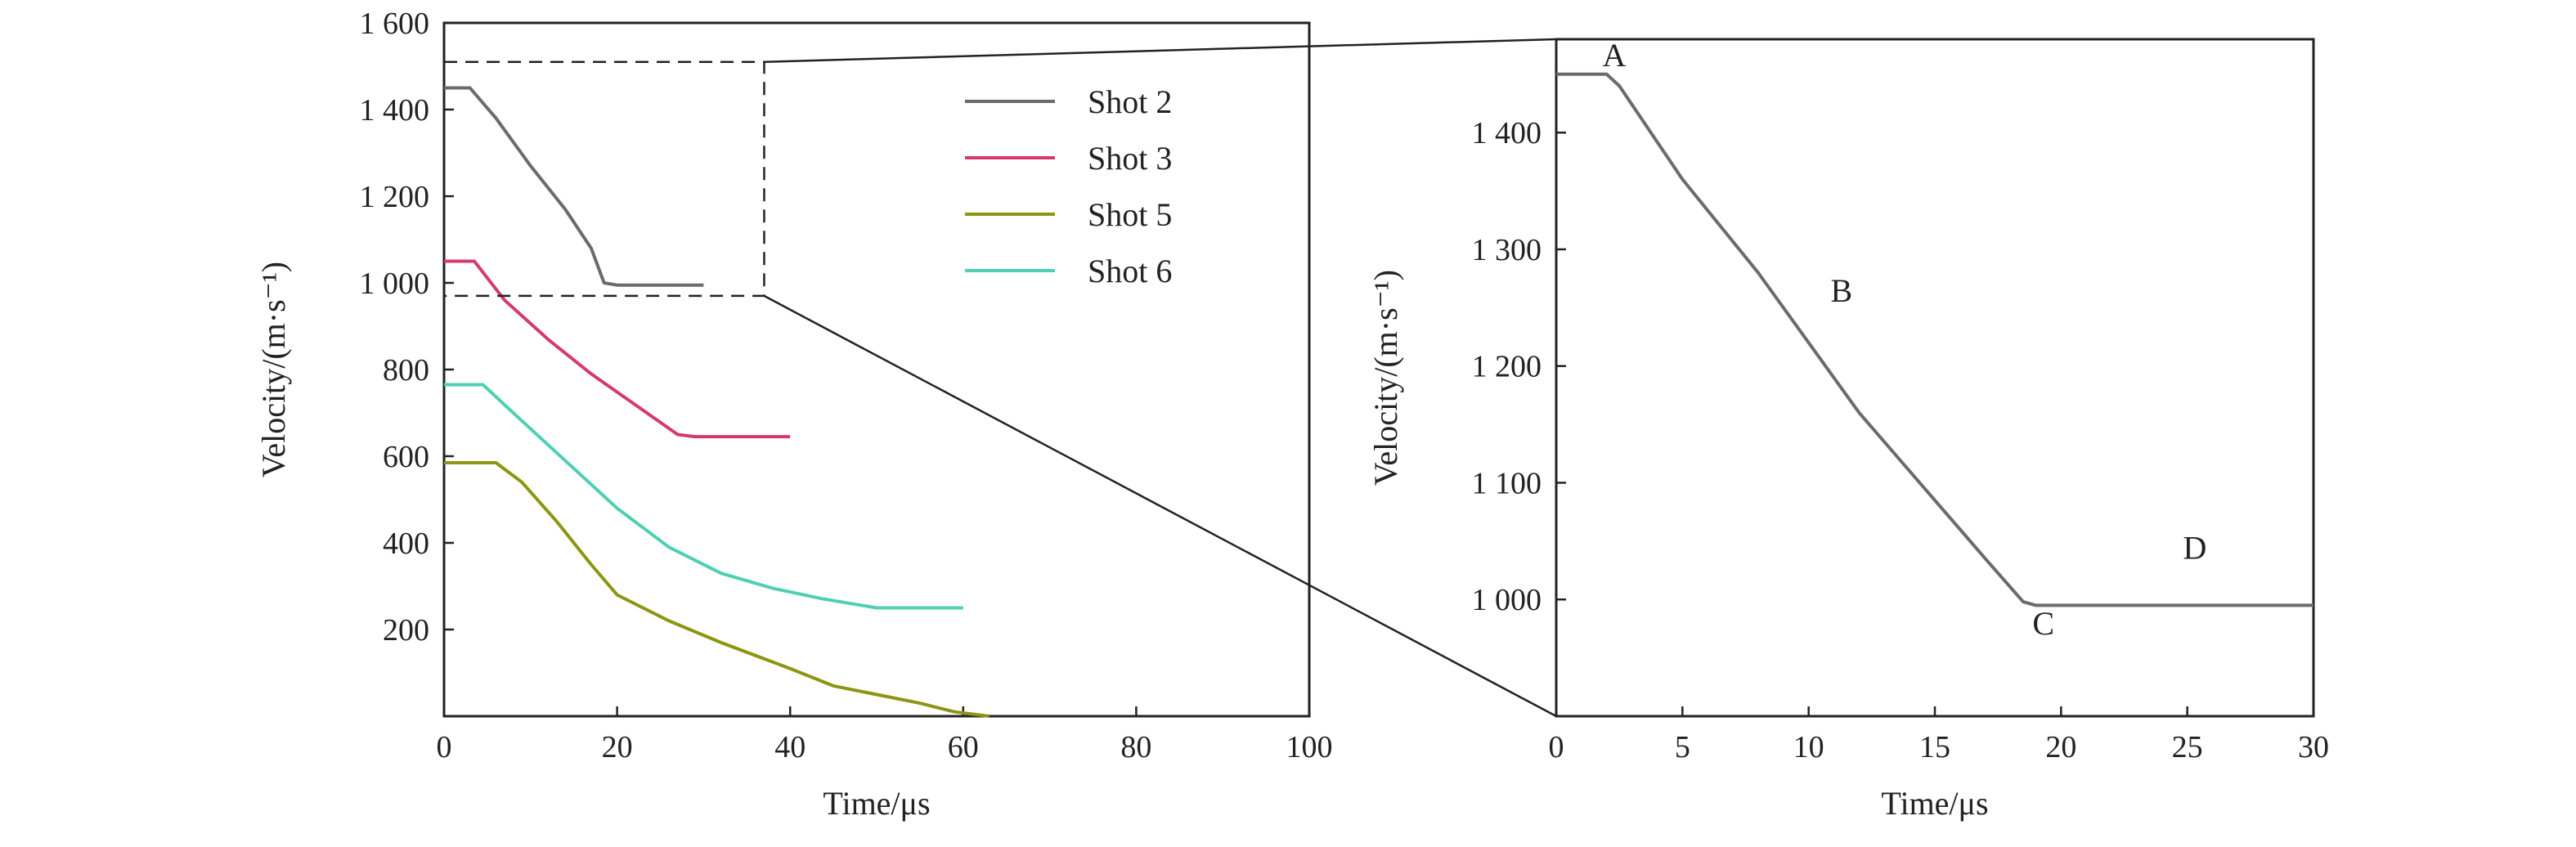  I want to click on x-tick-label: 60, so click(964, 747).